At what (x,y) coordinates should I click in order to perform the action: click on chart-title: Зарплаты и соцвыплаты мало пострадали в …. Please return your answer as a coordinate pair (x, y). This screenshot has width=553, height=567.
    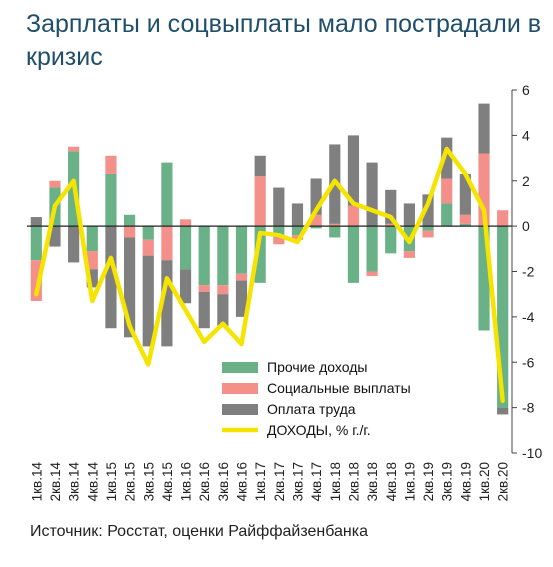
    Looking at the image, I should click on (284, 40).